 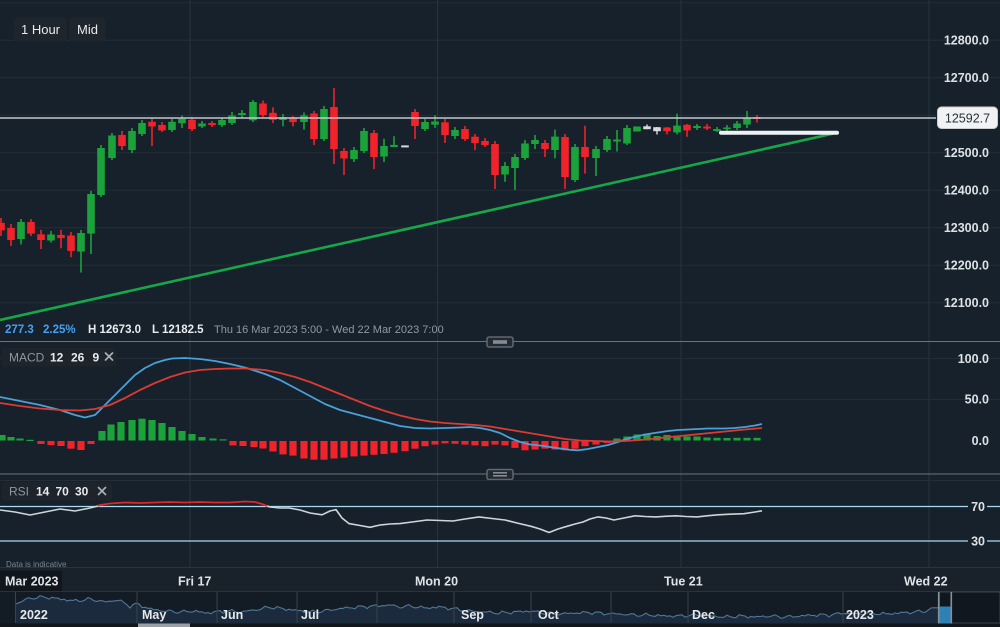 What do you see at coordinates (87, 29) in the screenshot?
I see `svg-text: Mid` at bounding box center [87, 29].